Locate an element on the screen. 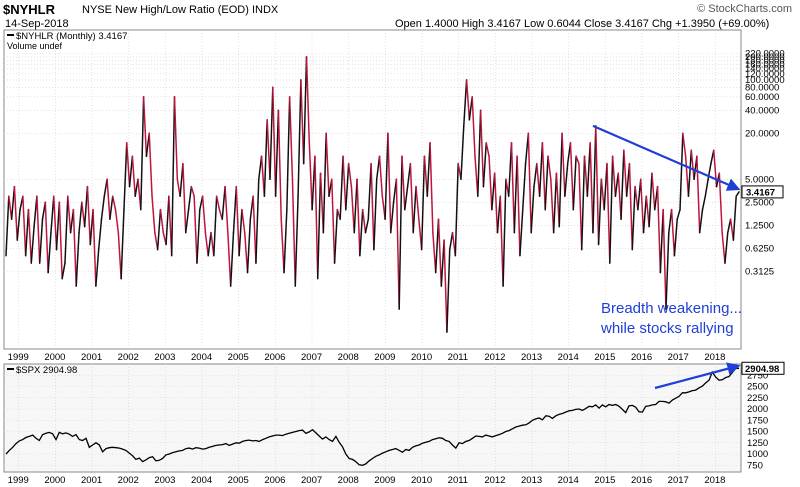 This screenshot has height=487, width=800. exchange-label: INDX is located at coordinates (265, 10).